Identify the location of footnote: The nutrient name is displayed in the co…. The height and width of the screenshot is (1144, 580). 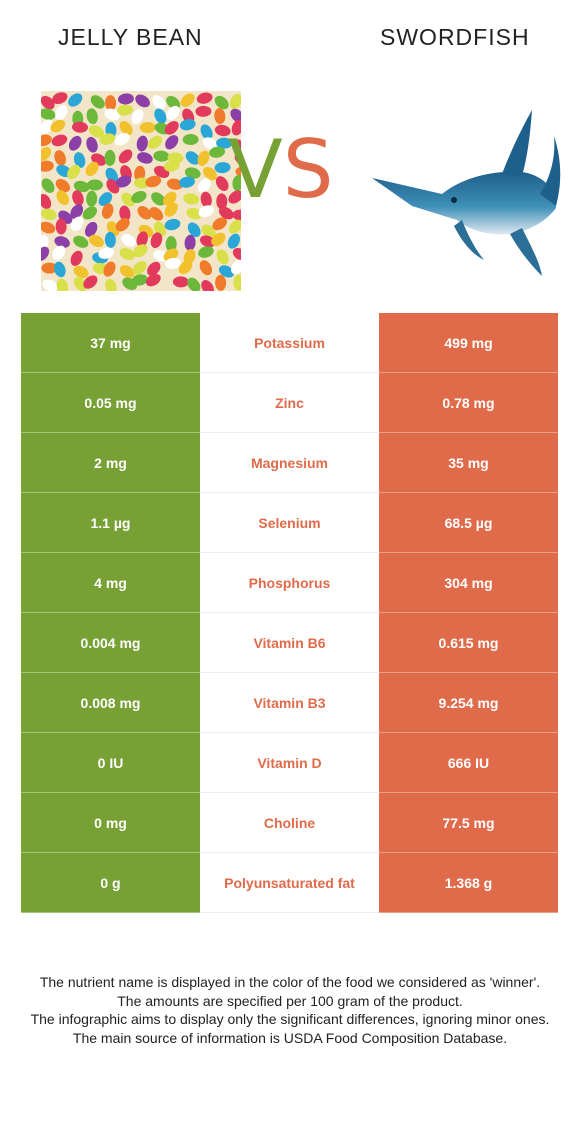
(290, 1010).